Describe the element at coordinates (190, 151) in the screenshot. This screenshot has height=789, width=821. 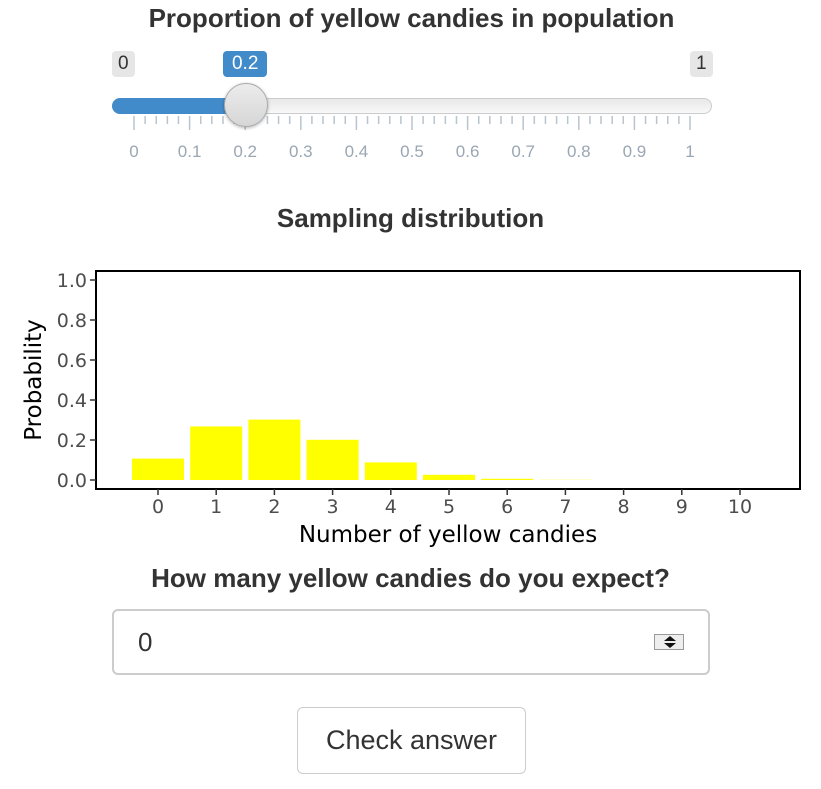
I see `slider-tick-label: 0.1` at that location.